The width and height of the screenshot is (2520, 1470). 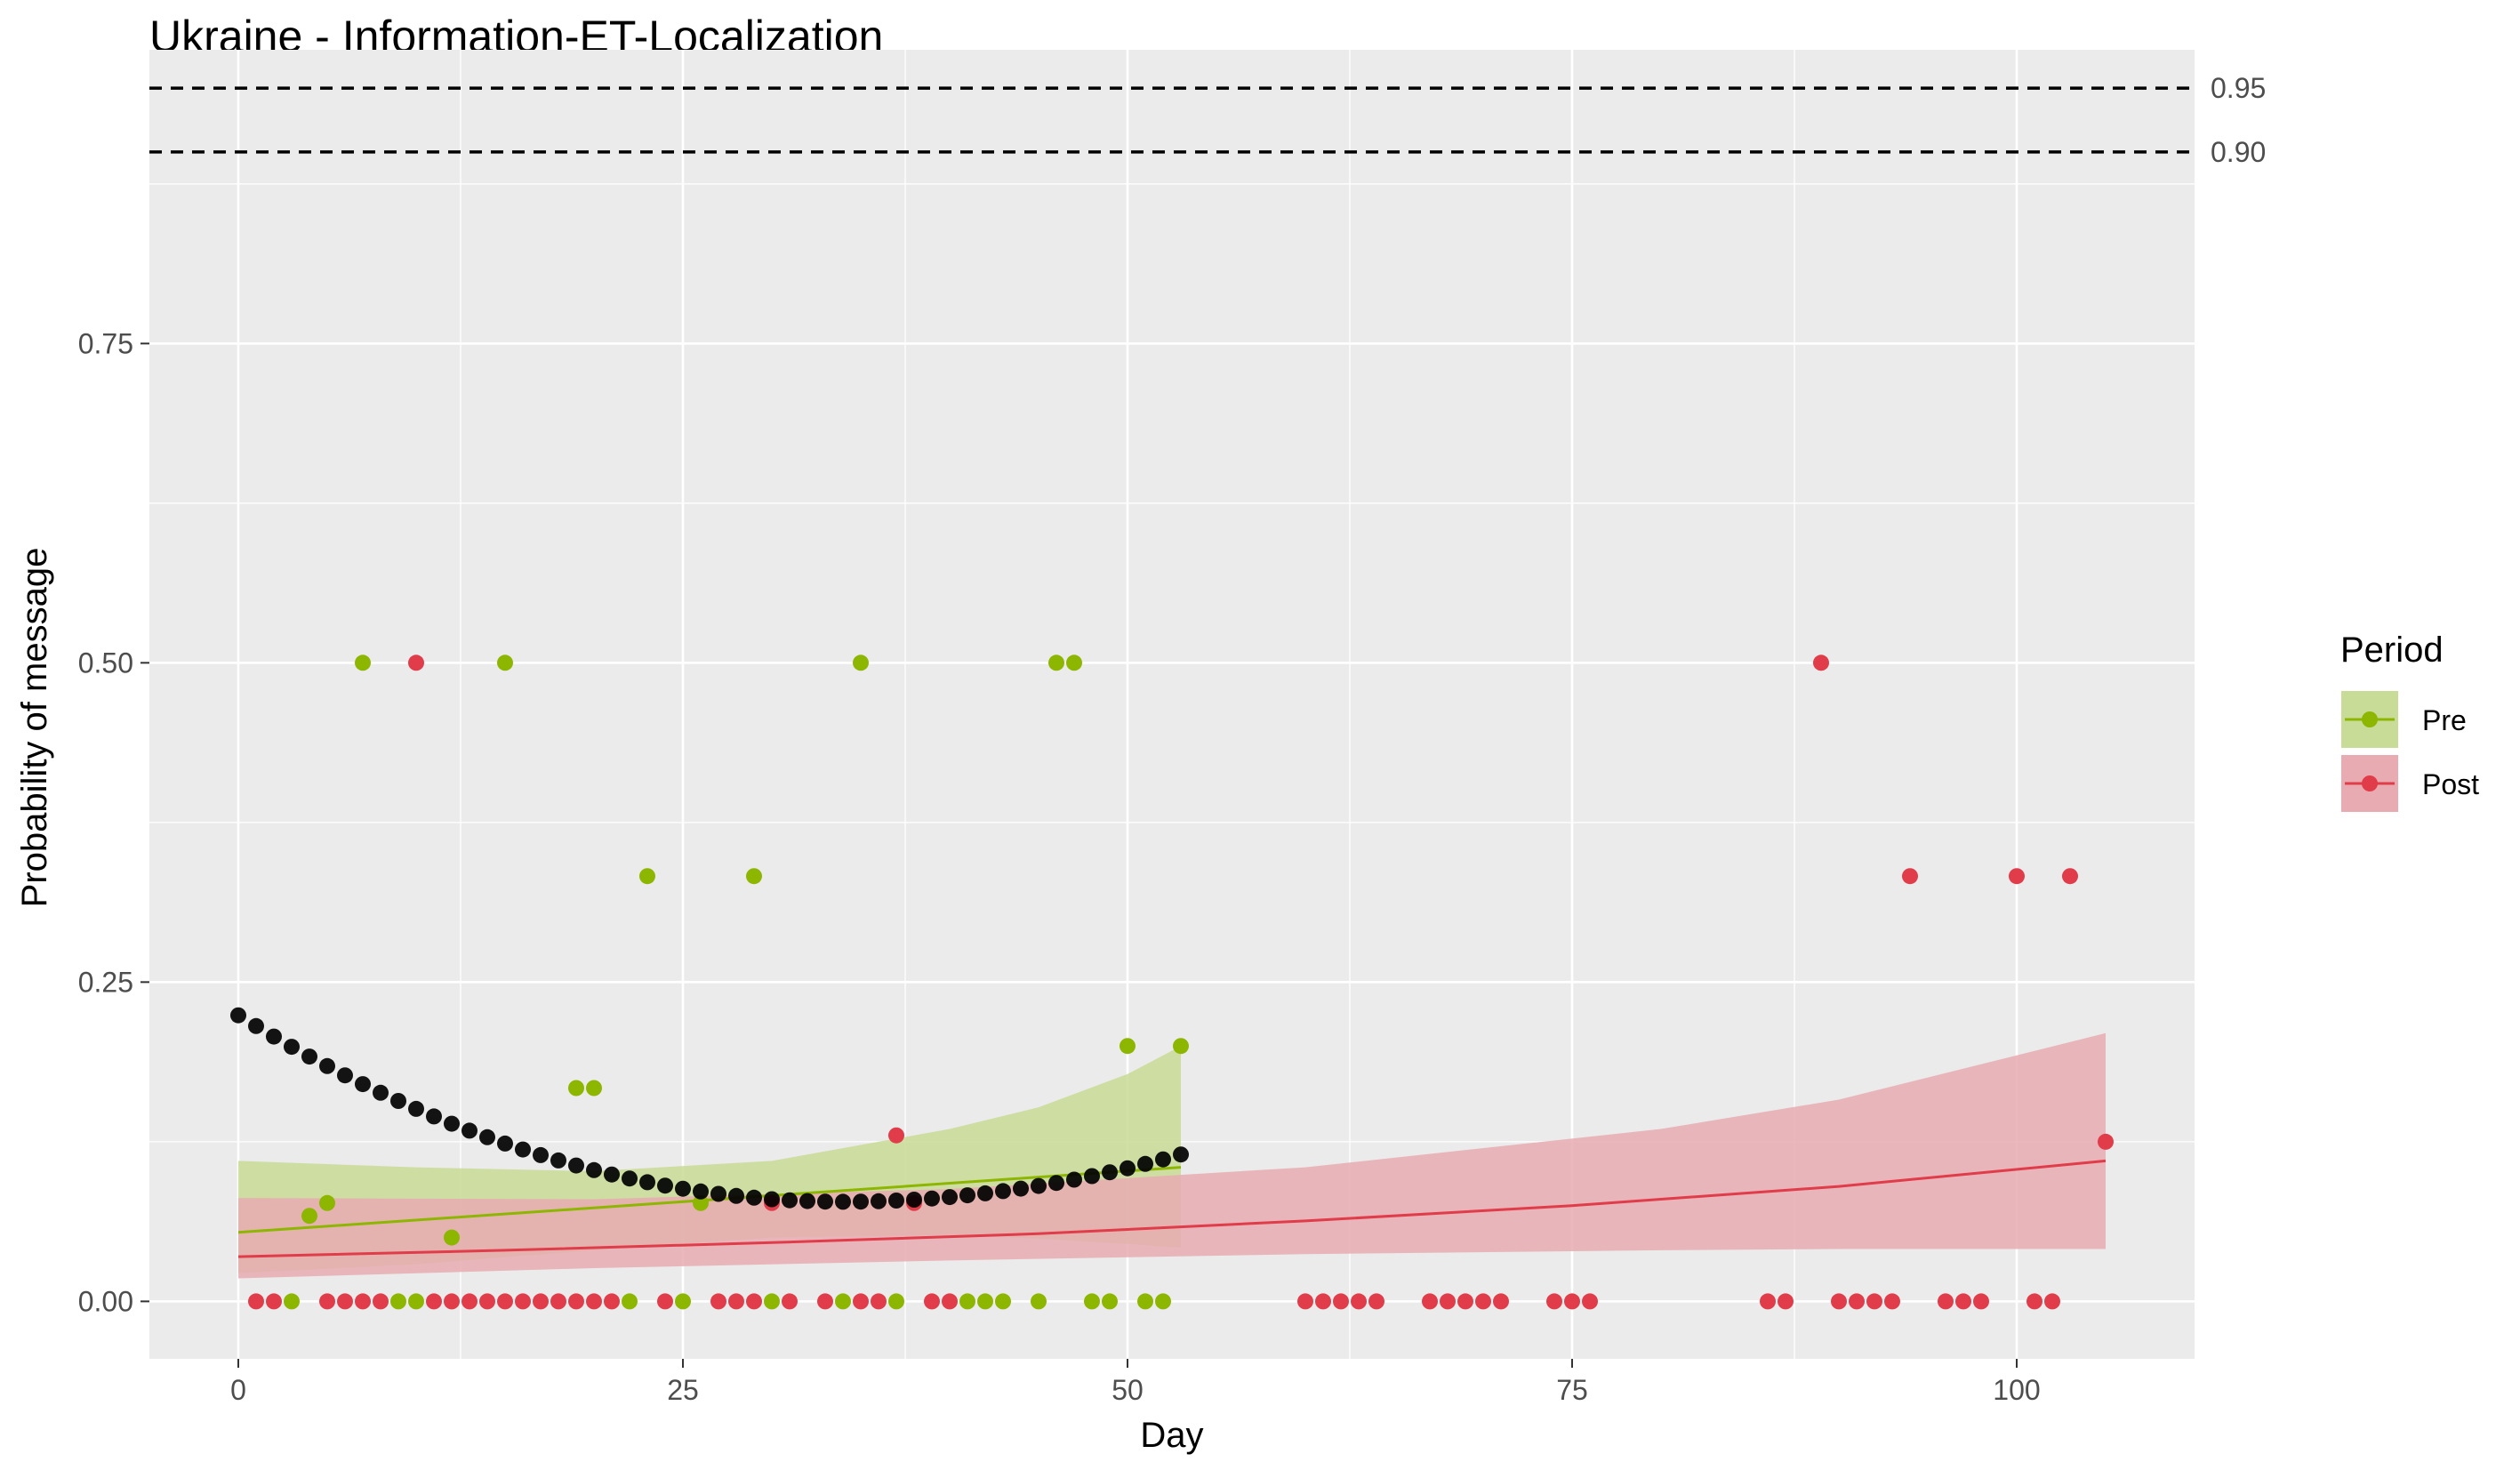 I want to click on legend-item-post: Post, so click(x=2409, y=783).